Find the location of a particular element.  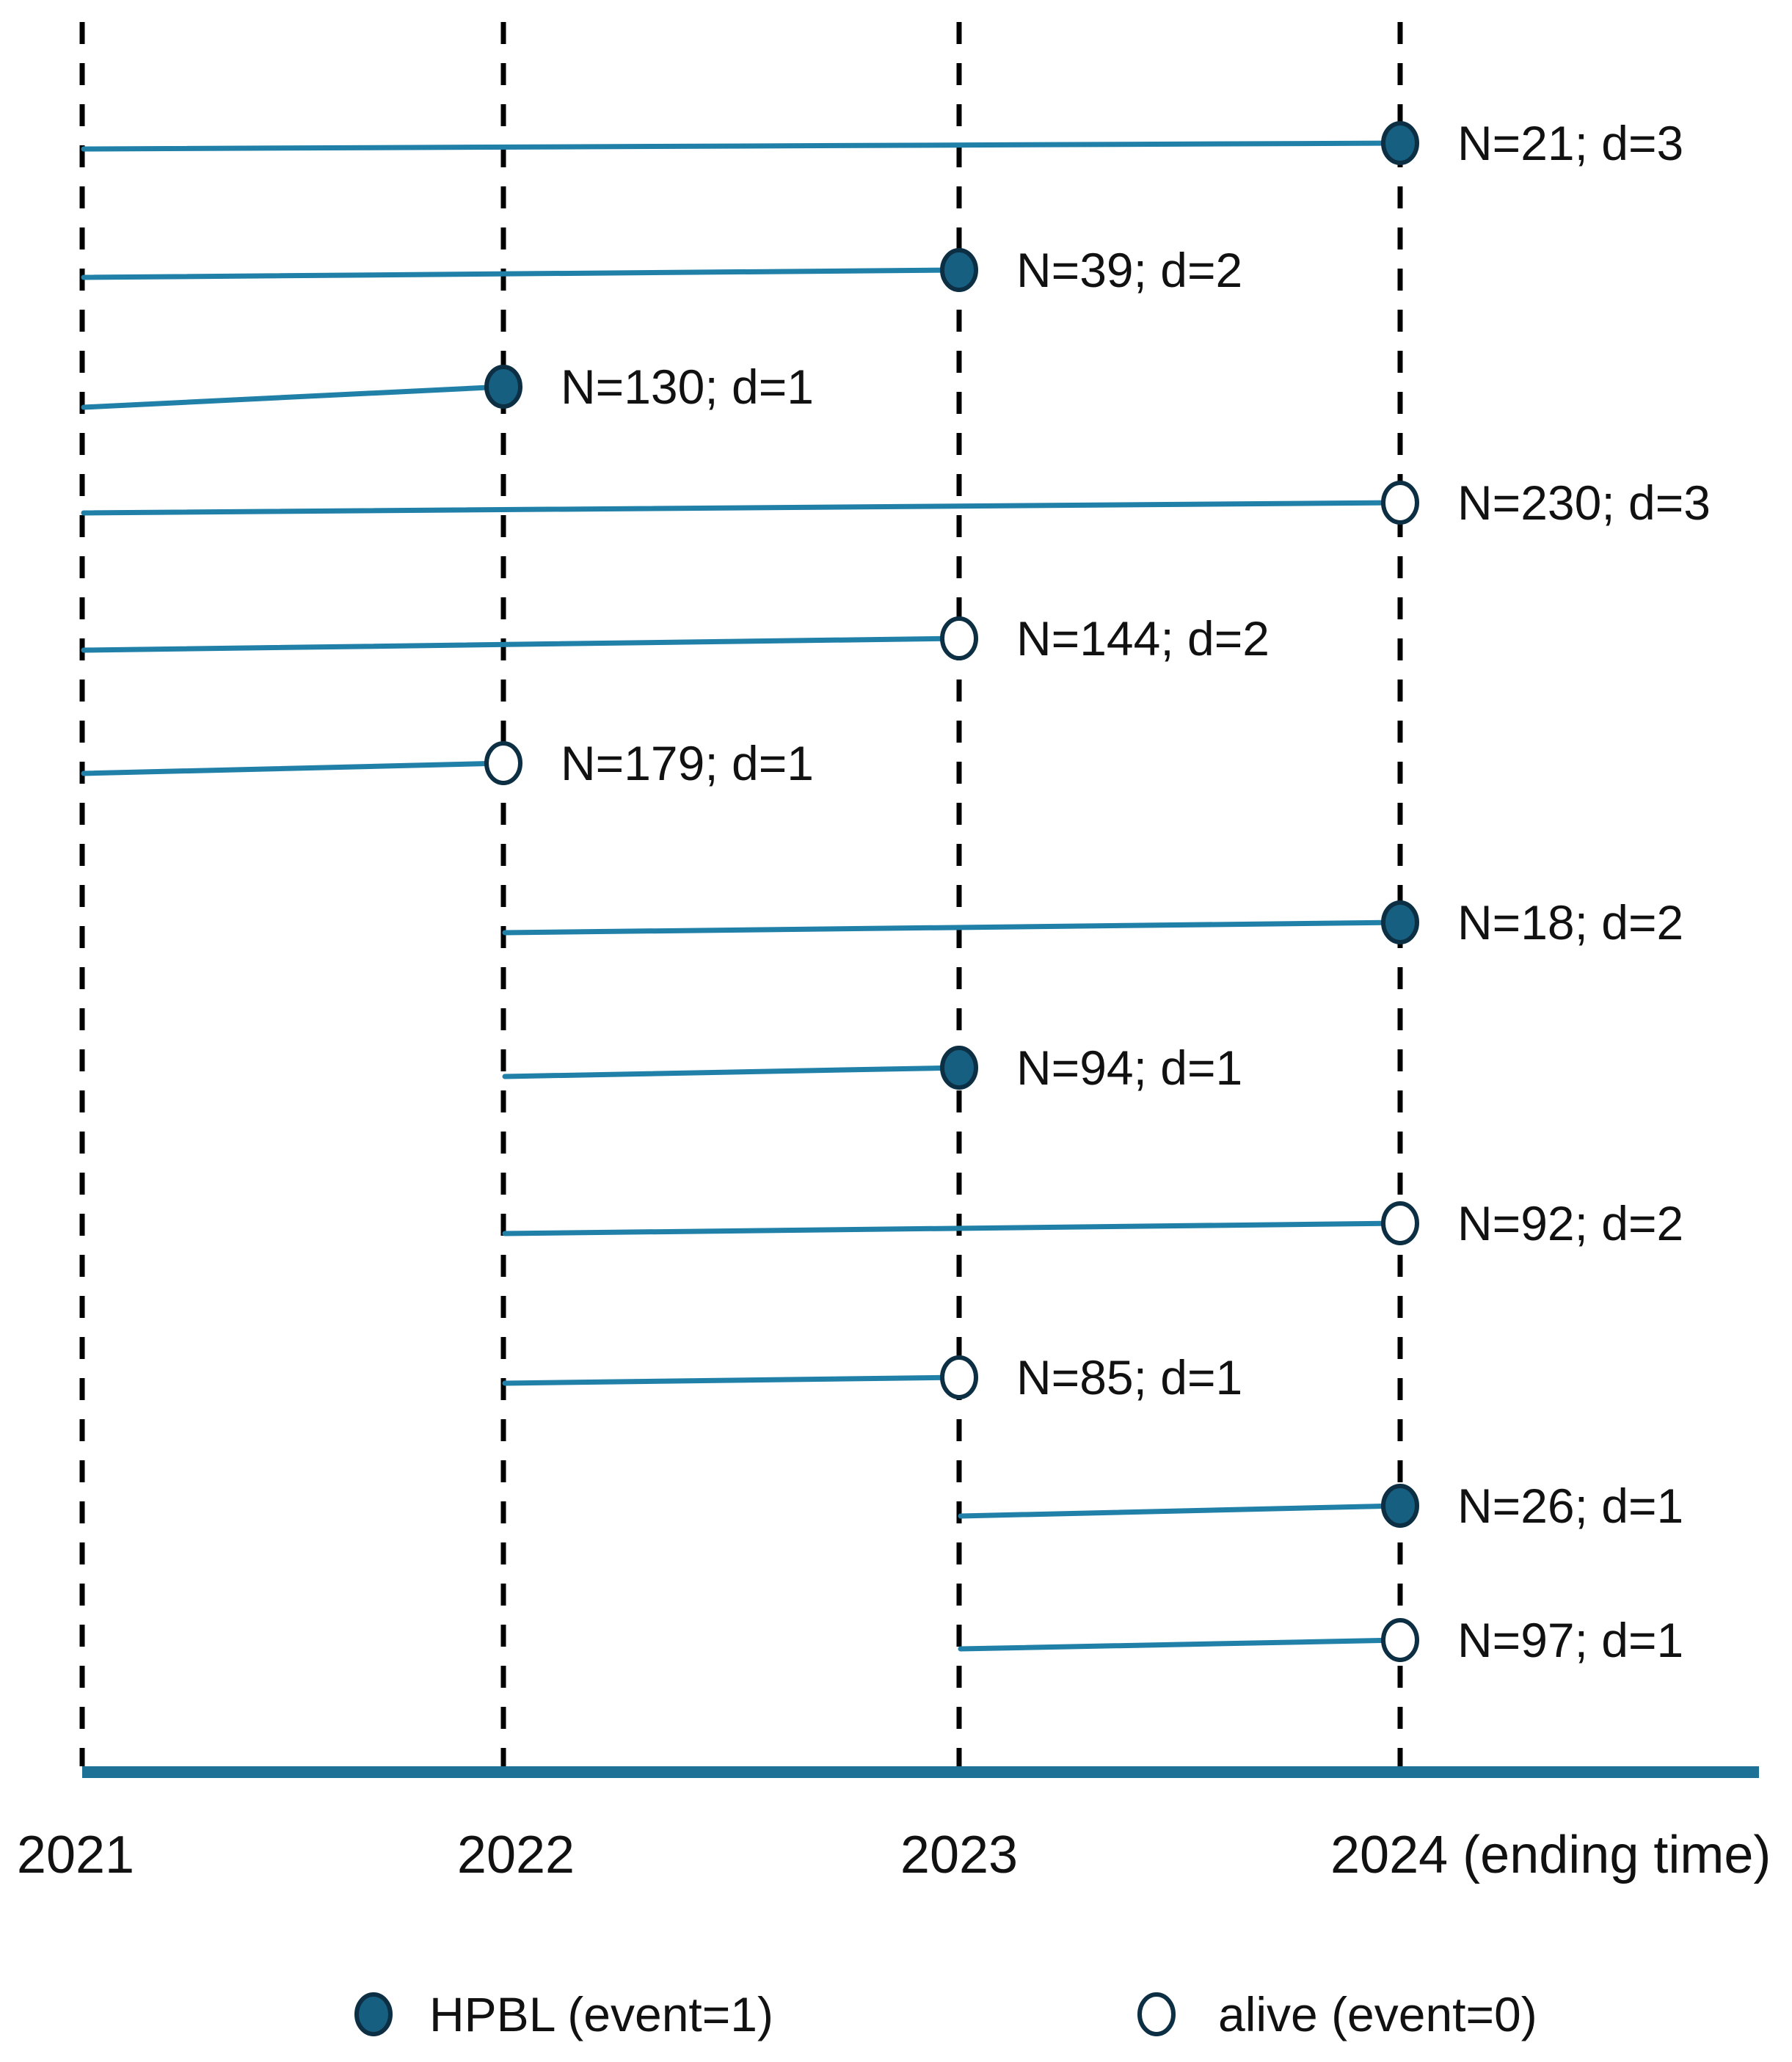

legend-label: alive (event=0) is located at coordinates (1377, 2014).